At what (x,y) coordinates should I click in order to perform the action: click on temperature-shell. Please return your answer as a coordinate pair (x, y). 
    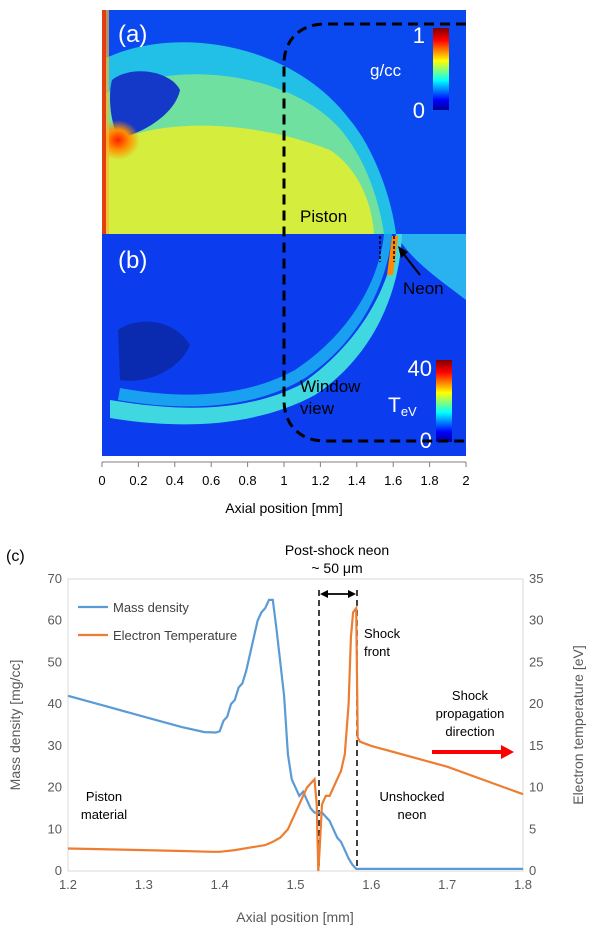
    Looking at the image, I should click on (256, 329).